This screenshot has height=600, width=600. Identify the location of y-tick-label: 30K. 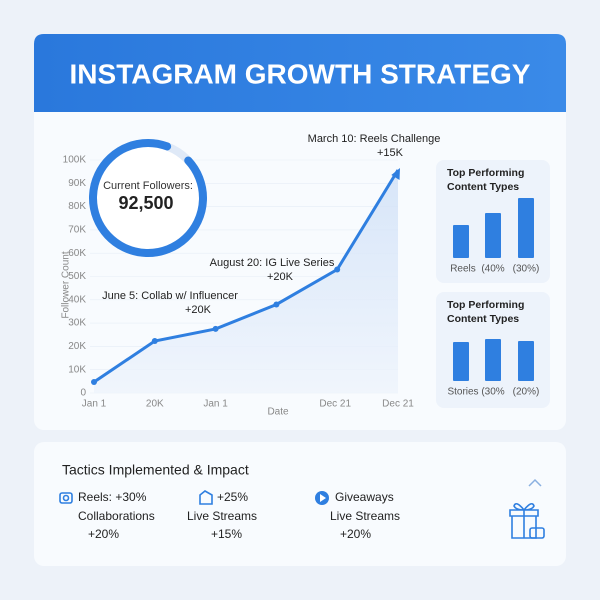
(77, 323).